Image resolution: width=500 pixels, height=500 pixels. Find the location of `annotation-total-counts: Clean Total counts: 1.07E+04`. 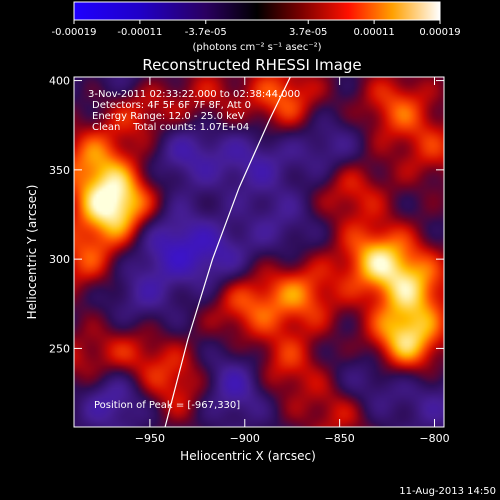

annotation-total-counts: Clean Total counts: 1.07E+04 is located at coordinates (170, 127).